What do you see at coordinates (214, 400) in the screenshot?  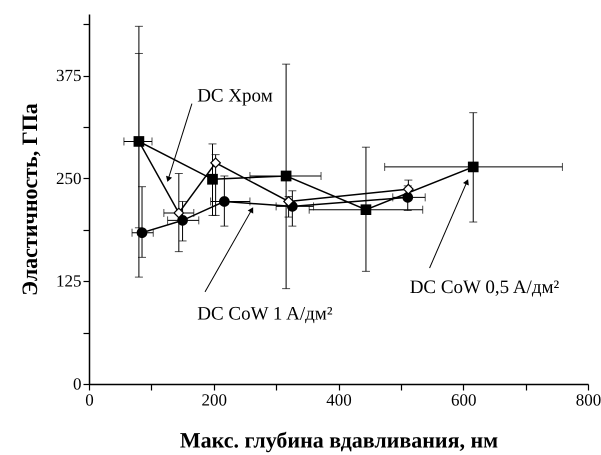 I see `x-tick-label: 200` at bounding box center [214, 400].